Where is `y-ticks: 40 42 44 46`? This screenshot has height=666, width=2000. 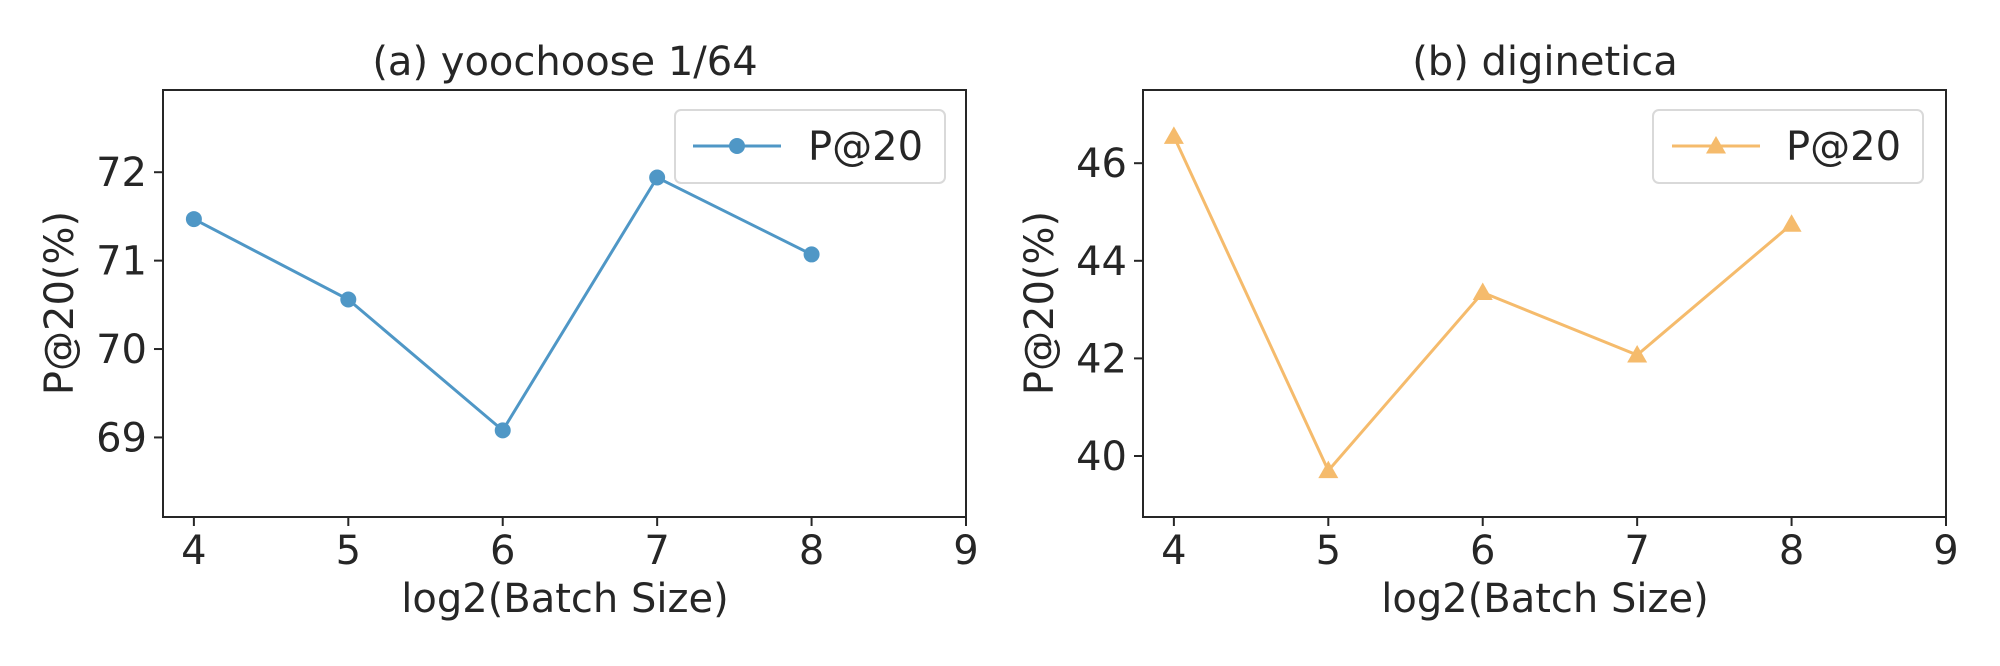 y-ticks: 40 42 44 46 is located at coordinates (1109, 310).